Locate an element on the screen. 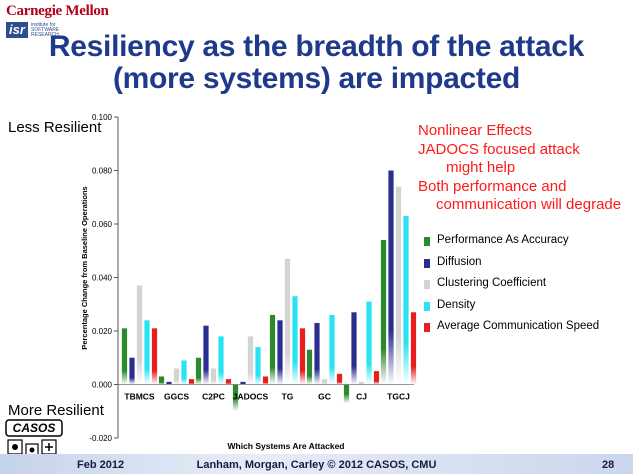 This screenshot has height=474, width=633. y-tick-label: 0.000 is located at coordinates (102, 385).